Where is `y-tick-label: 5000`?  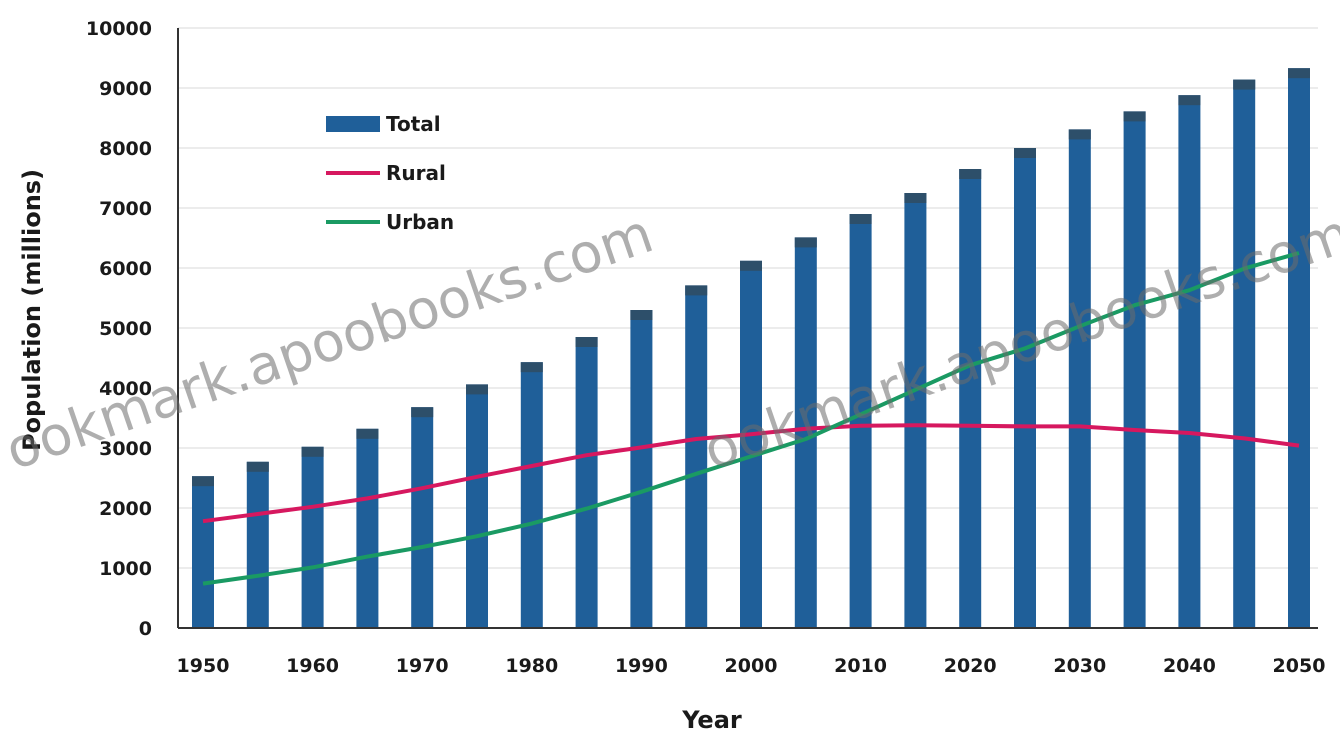 y-tick-label: 5000 is located at coordinates (125, 329).